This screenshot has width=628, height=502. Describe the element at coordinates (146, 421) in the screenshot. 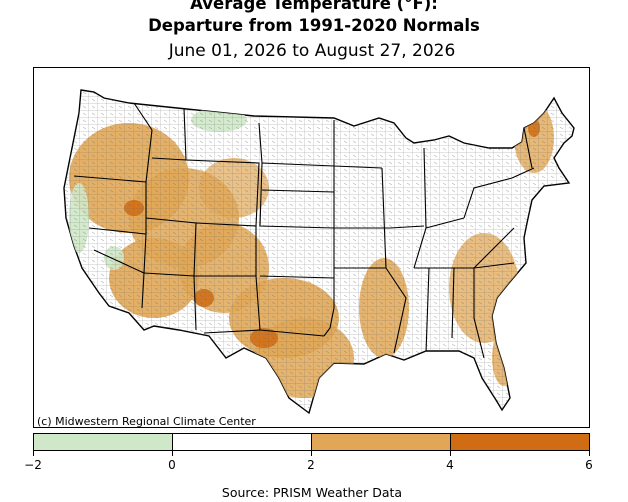

I see `map-credit: (c) Midwestern Regional Climate Center` at that location.